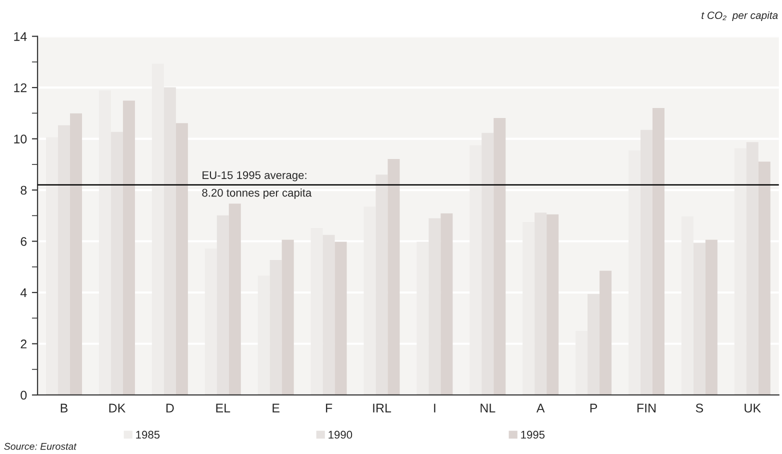  Describe the element at coordinates (340, 434) in the screenshot. I see `legend-label: 1990` at that location.